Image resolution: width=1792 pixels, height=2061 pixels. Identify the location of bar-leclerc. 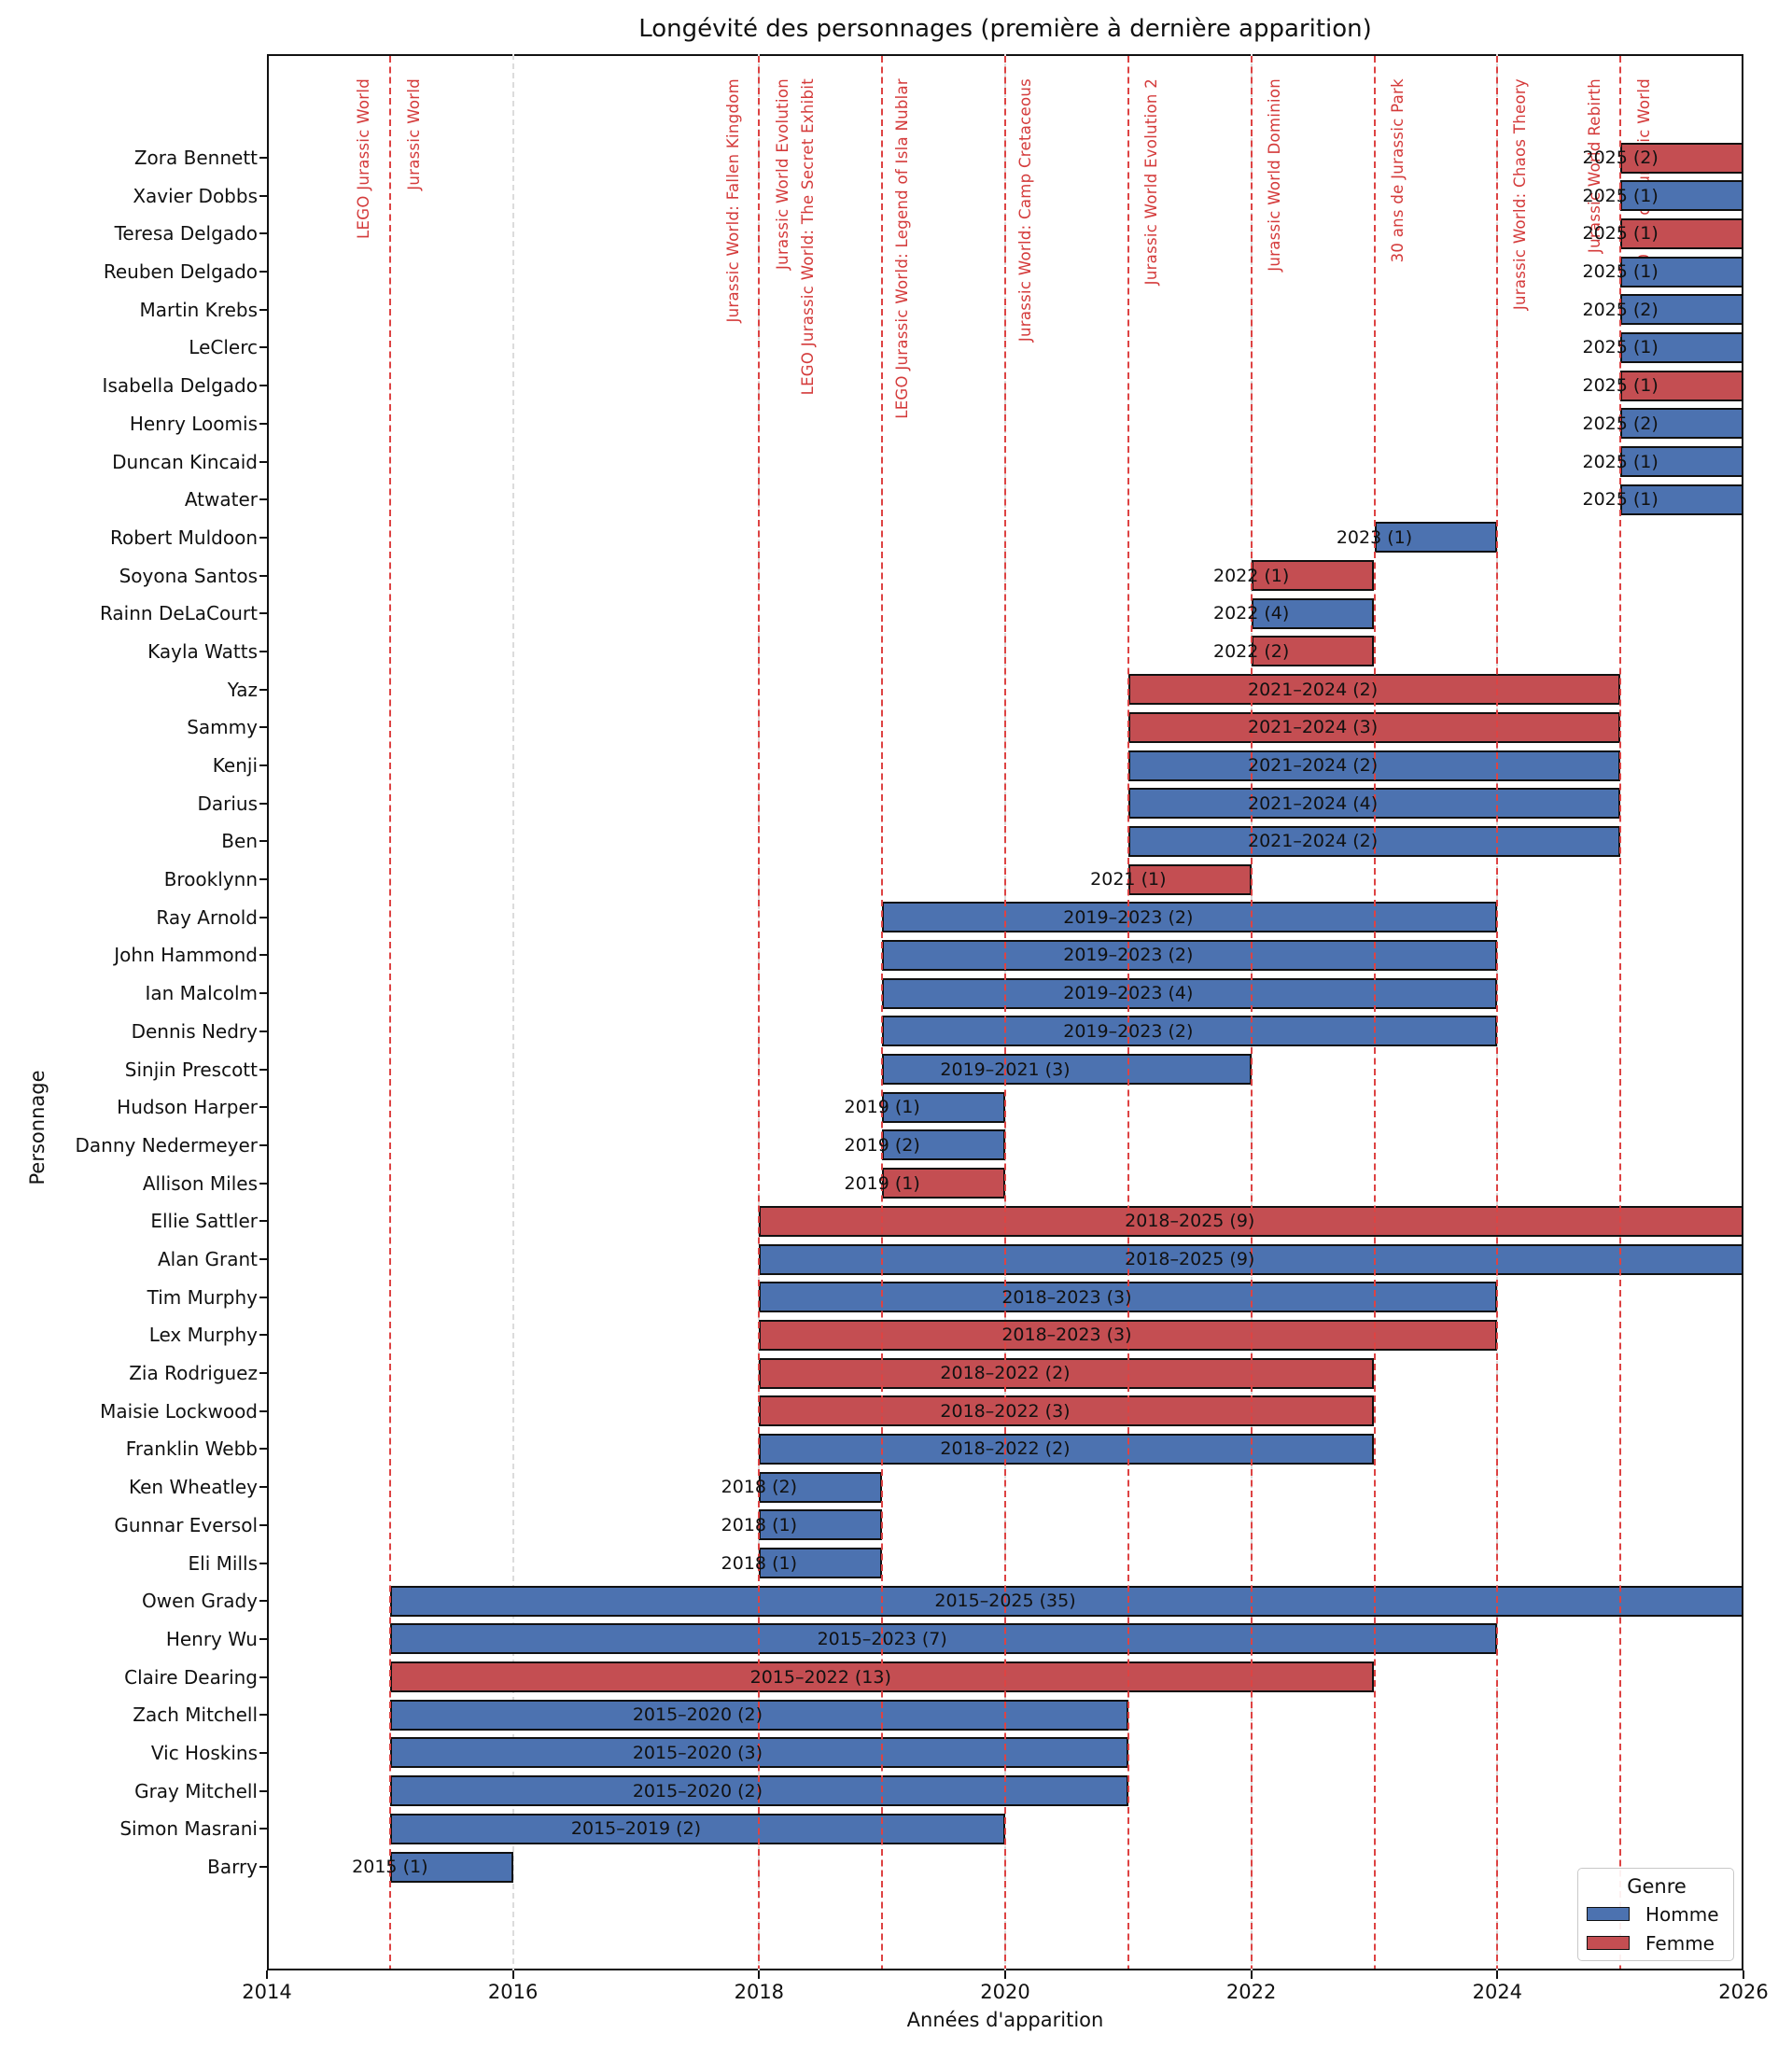
(1681, 347).